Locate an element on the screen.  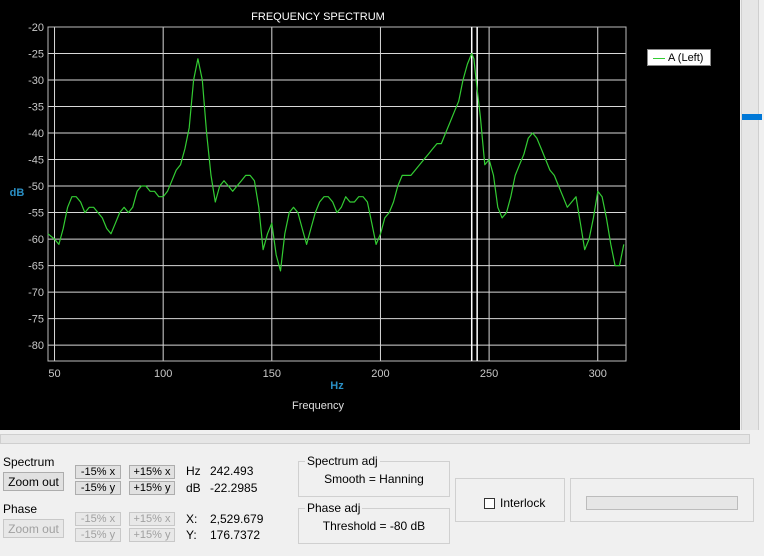
progress-group is located at coordinates (662, 500).